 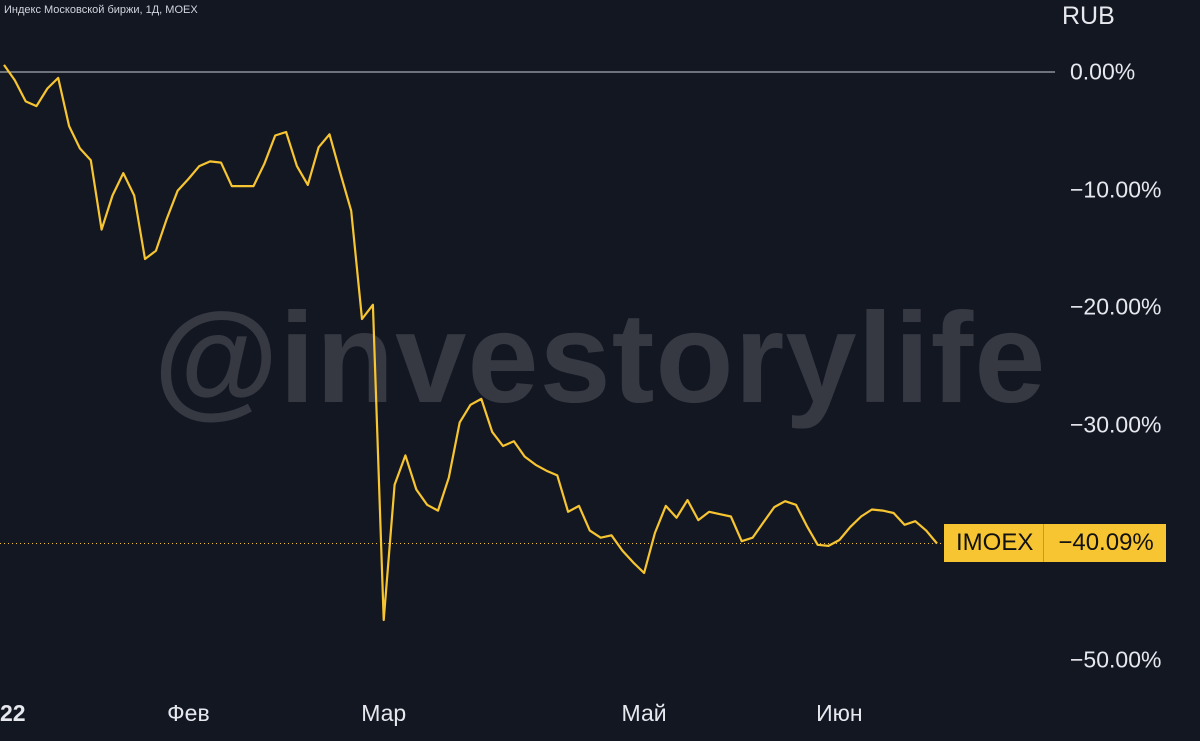 I want to click on last-value-label: IMOEX −40.09%, so click(x=1055, y=543).